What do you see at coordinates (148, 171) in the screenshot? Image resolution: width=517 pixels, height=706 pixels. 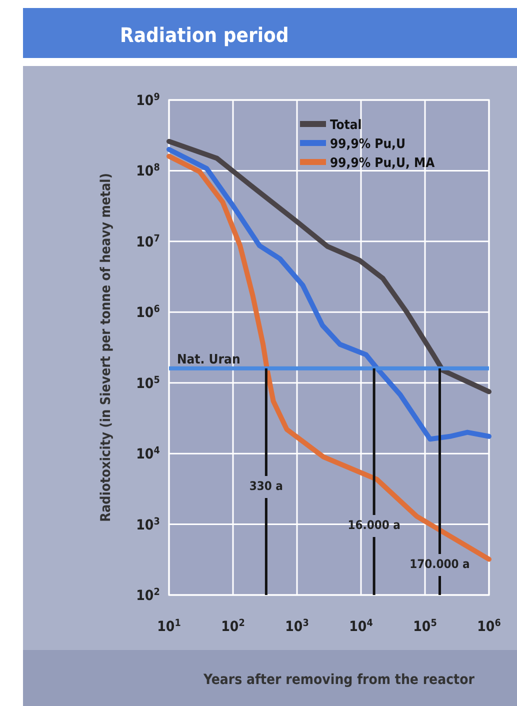 I see `y-tick-label: 10$^{8}$` at bounding box center [148, 171].